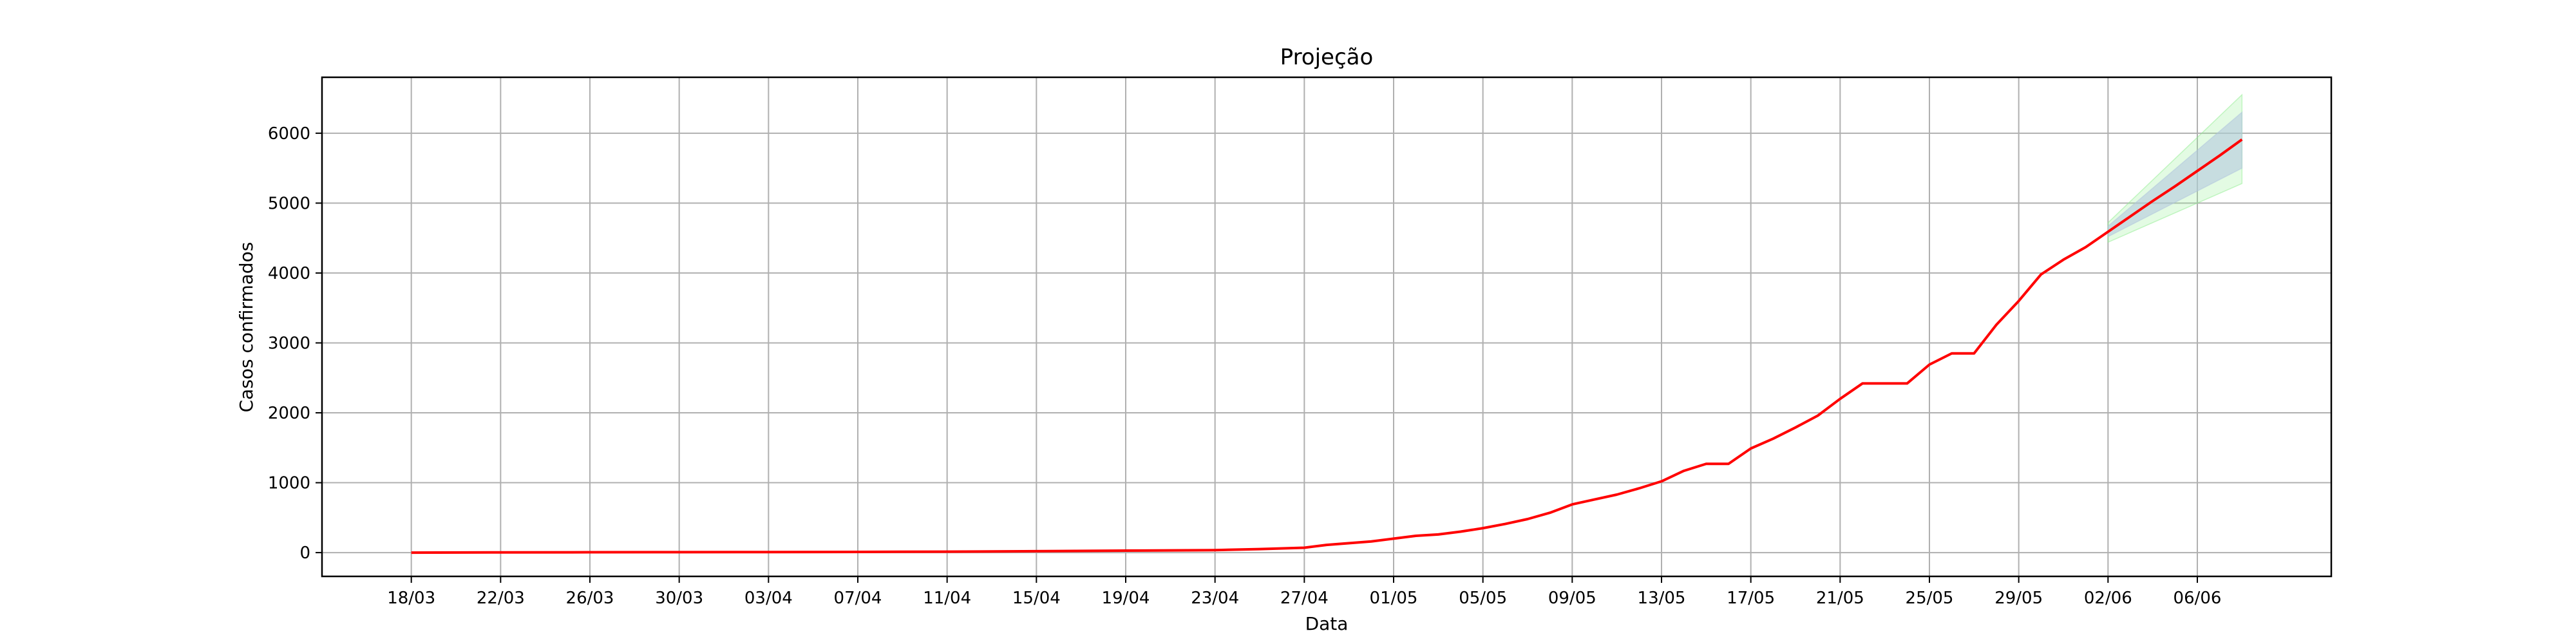 The width and height of the screenshot is (2576, 644). Describe the element at coordinates (1394, 598) in the screenshot. I see `x-tick-label: 01/05` at that location.